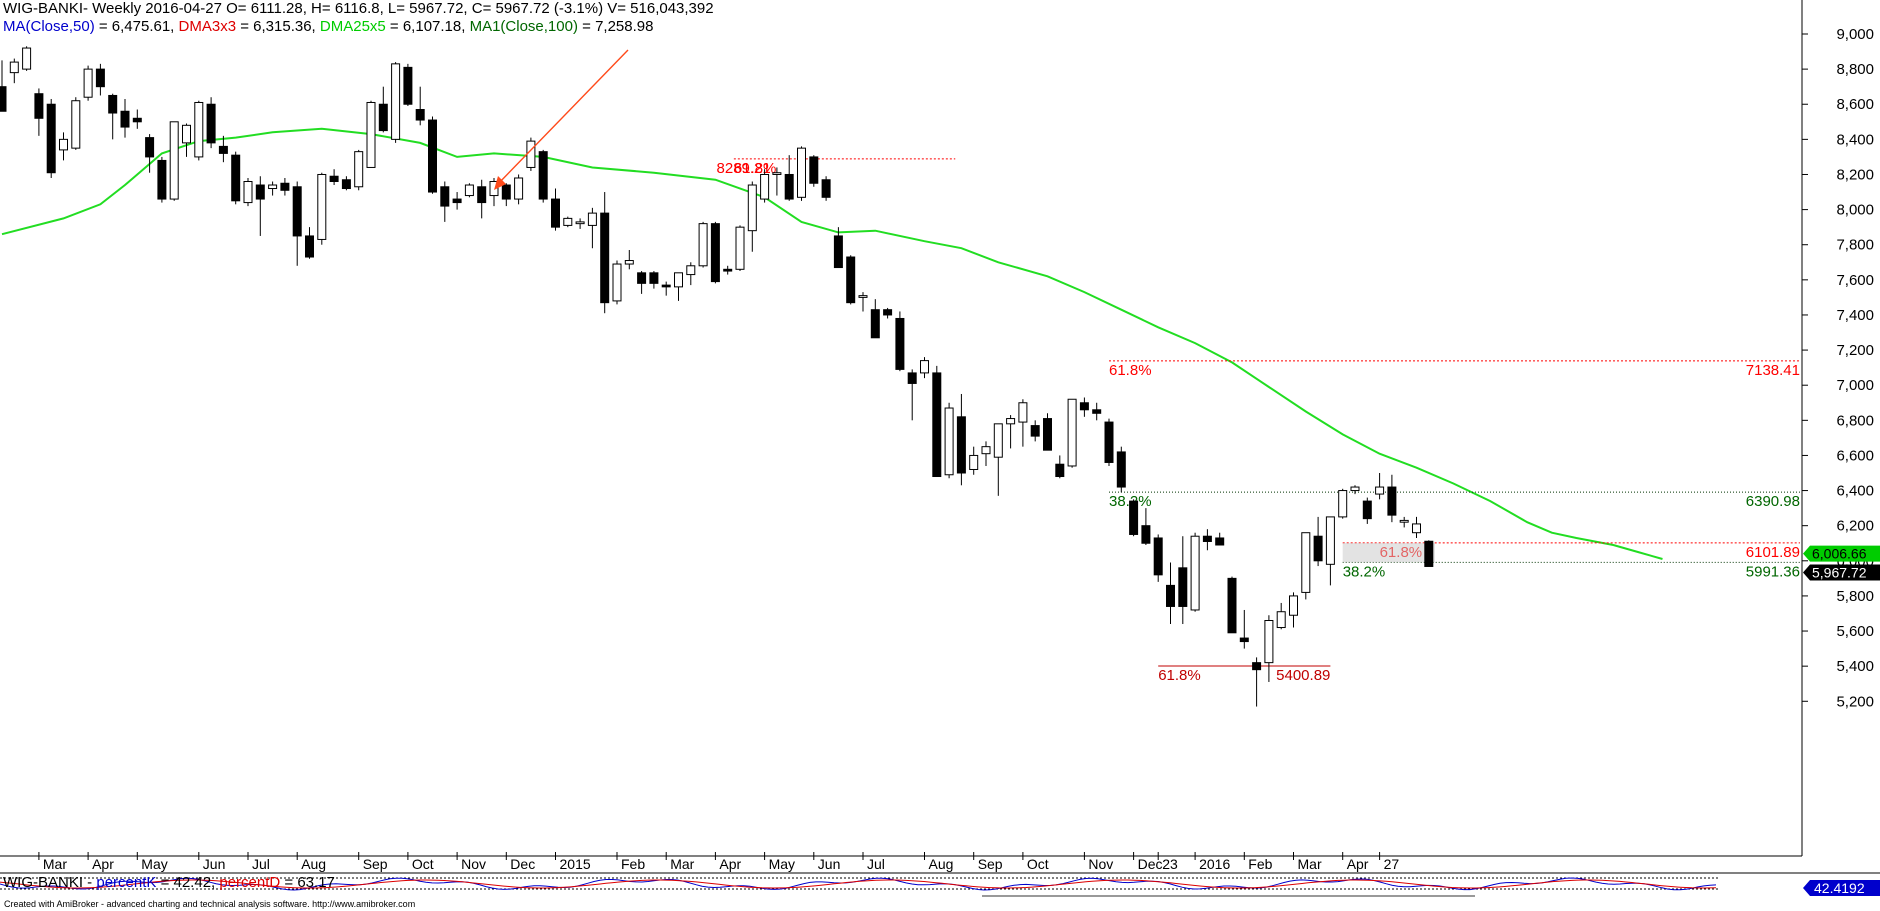 Image resolution: width=1880 pixels, height=911 pixels. What do you see at coordinates (49, 26) in the screenshot?
I see `ma-label: MA(Close,50)` at bounding box center [49, 26].